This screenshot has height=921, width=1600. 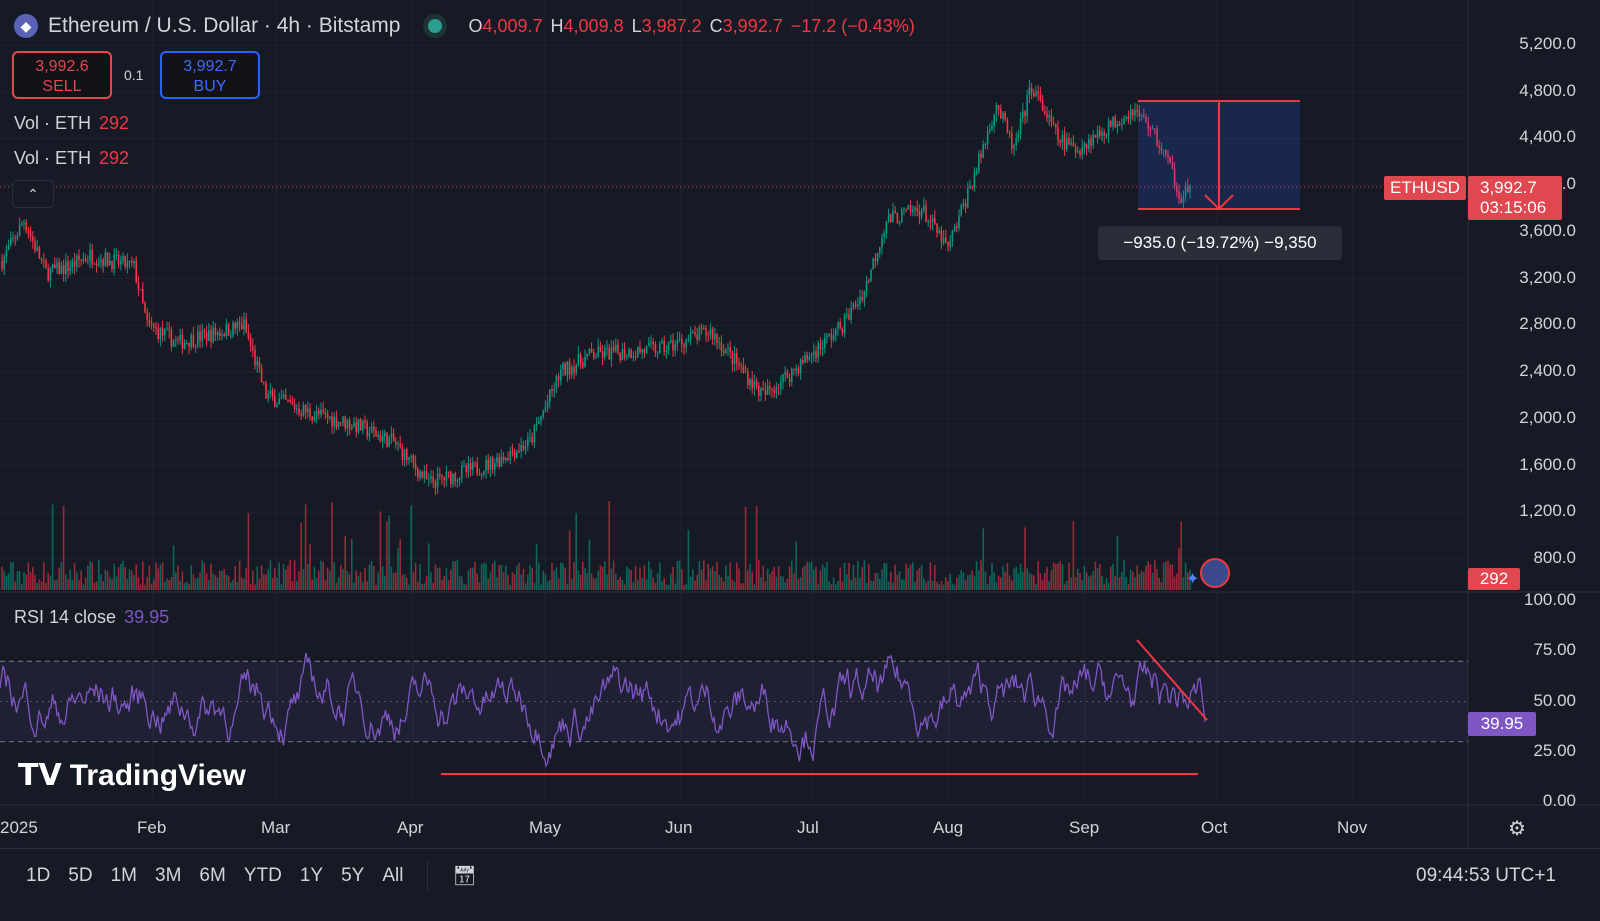 What do you see at coordinates (393, 875) in the screenshot?
I see `range-all: All` at bounding box center [393, 875].